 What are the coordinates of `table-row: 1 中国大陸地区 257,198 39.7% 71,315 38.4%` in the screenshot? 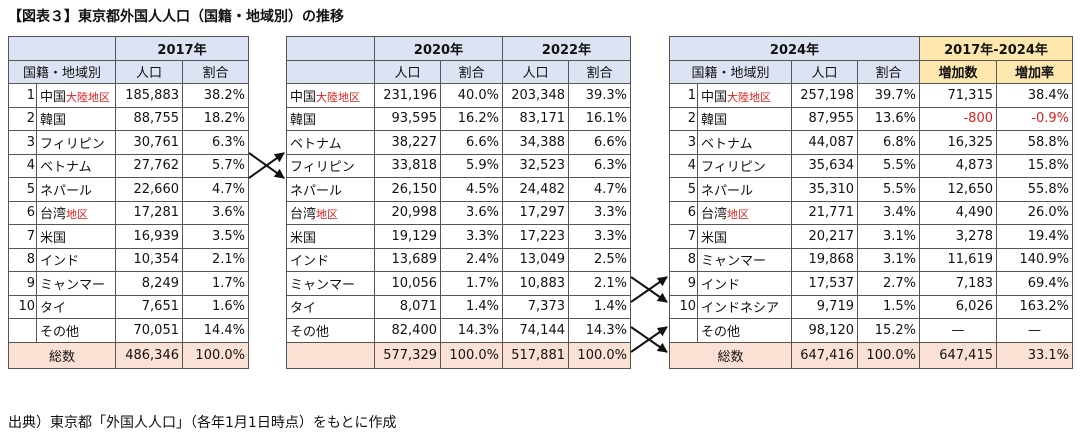 It's located at (871, 95).